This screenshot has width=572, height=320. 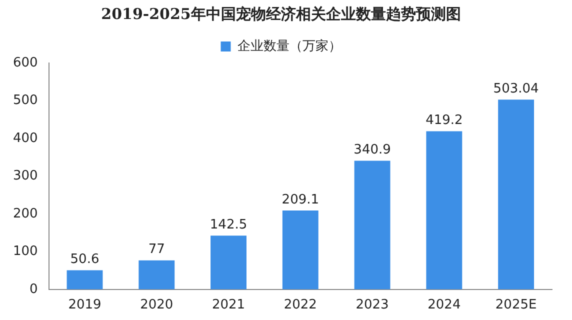 What do you see at coordinates (289, 46) in the screenshot?
I see `legend-label: 企业数量（万家）` at bounding box center [289, 46].